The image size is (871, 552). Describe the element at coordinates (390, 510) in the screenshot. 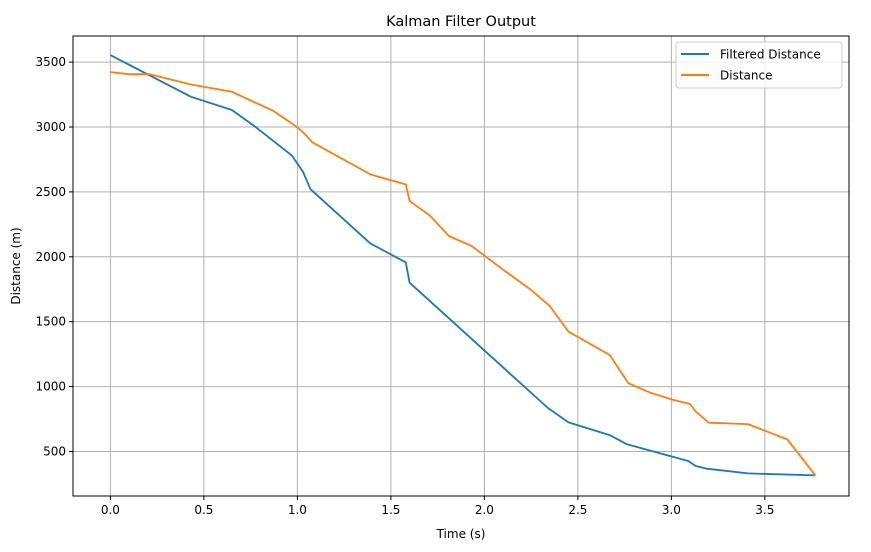

I see `x-tick-label: 1.5` at that location.